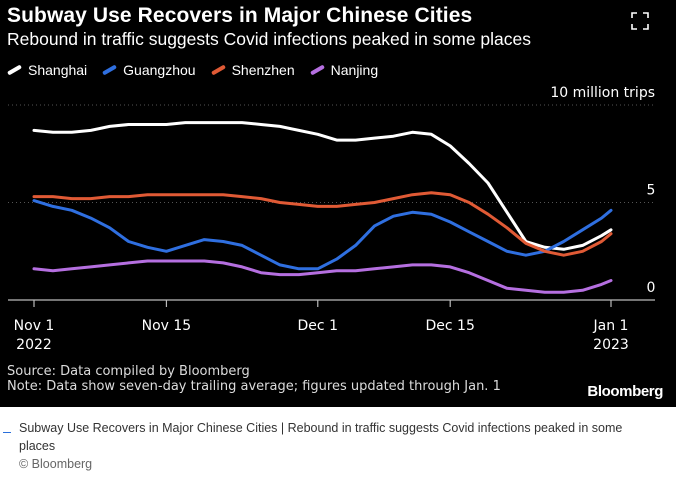 This screenshot has height=480, width=676. What do you see at coordinates (34, 345) in the screenshot?
I see `x-tick-year-label: 2022` at bounding box center [34, 345].